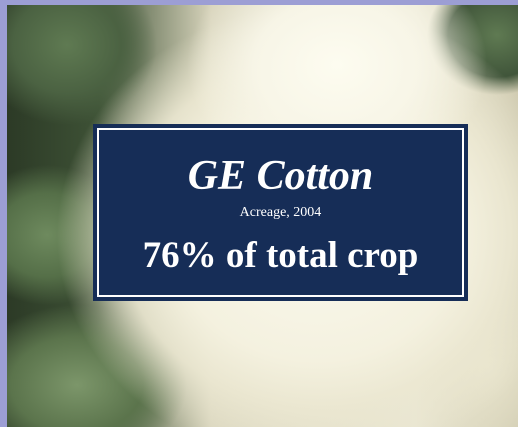 Image resolution: width=518 pixels, height=427 pixels. I want to click on subtitle: Acreage, 2004, so click(280, 212).